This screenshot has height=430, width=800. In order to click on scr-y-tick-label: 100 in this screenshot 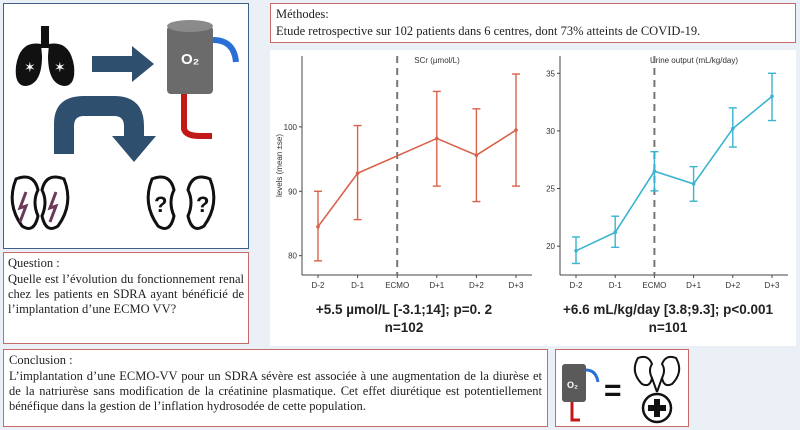, I will do `click(291, 127)`.